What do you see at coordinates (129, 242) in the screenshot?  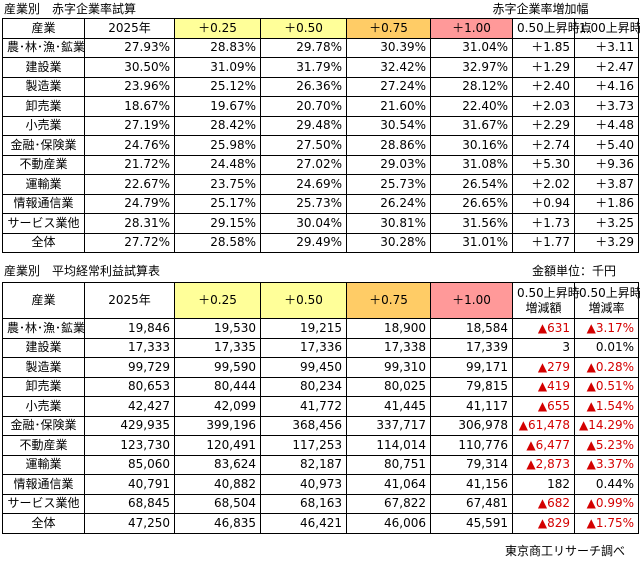 I see `value-cell: 27.72%` at bounding box center [129, 242].